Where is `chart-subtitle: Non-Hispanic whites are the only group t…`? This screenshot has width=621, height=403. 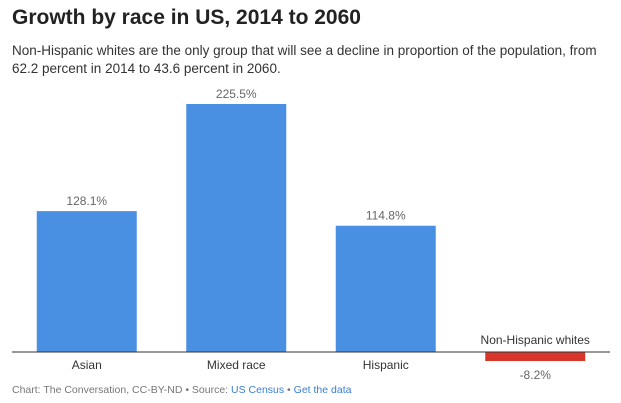
chart-subtitle: Non-Hispanic whites are the only group t… is located at coordinates (304, 59).